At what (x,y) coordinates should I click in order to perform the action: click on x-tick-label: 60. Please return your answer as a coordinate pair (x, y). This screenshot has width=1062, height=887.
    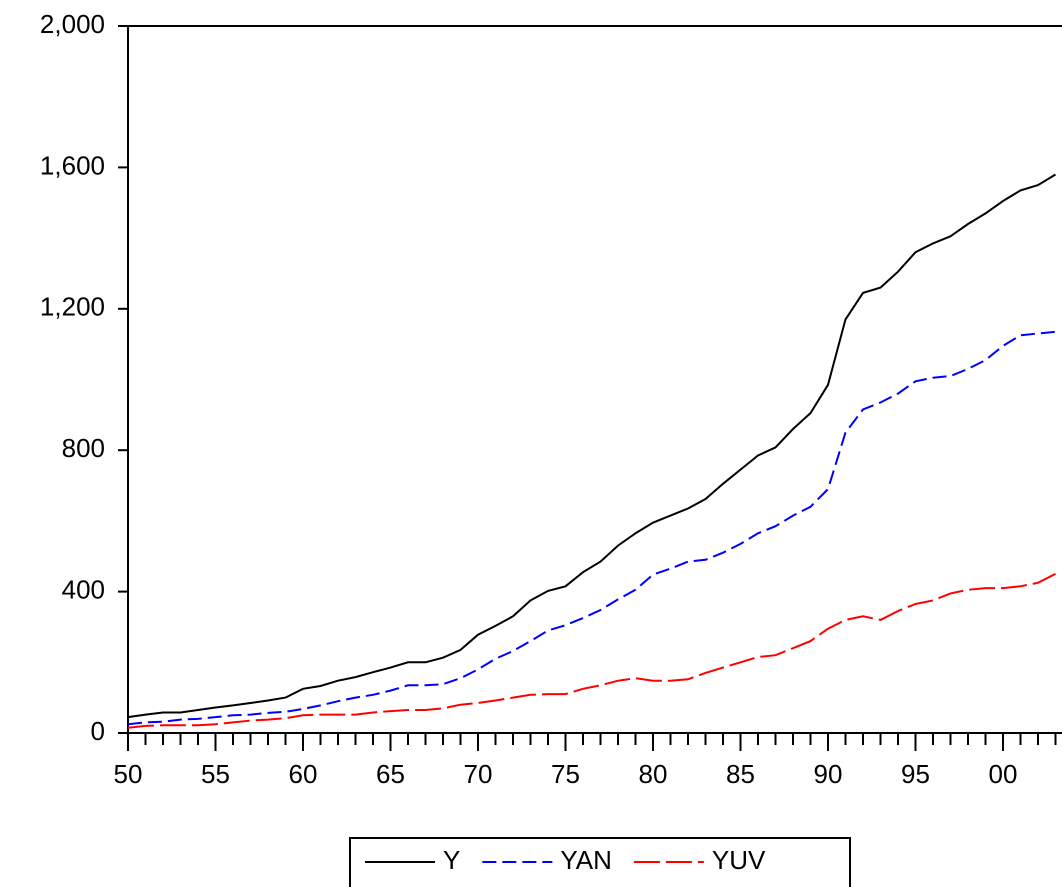
    Looking at the image, I should click on (303, 774).